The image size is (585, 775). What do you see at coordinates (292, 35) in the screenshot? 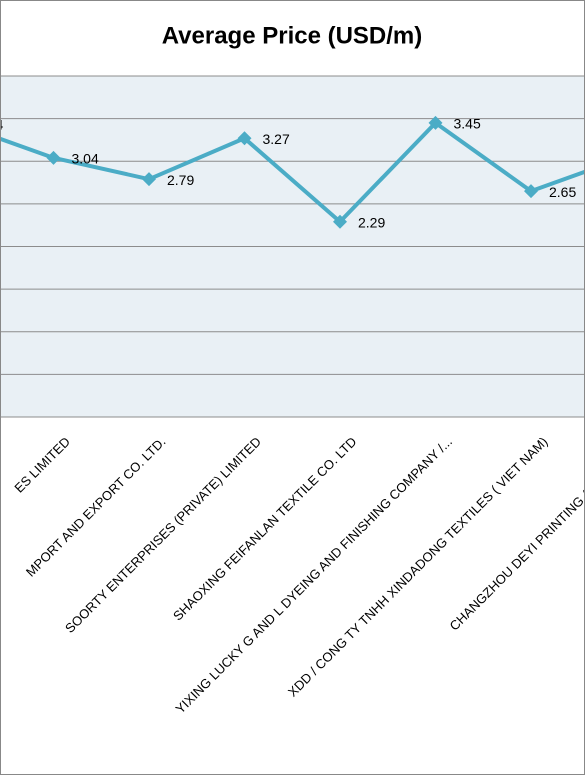
I see `chart-title: Average Price (USD/m)` at bounding box center [292, 35].